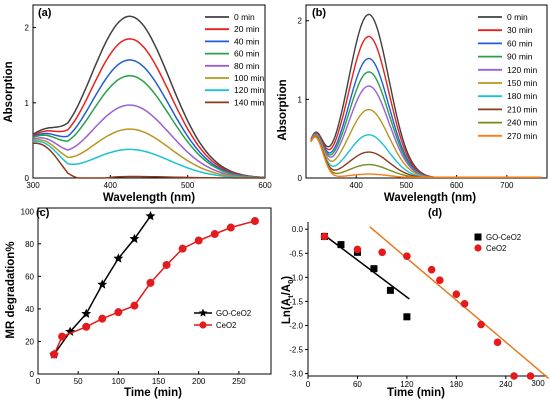 The height and width of the screenshot is (402, 550). Describe the element at coordinates (38, 381) in the screenshot. I see `panel-c-x-tick-label: 0` at that location.